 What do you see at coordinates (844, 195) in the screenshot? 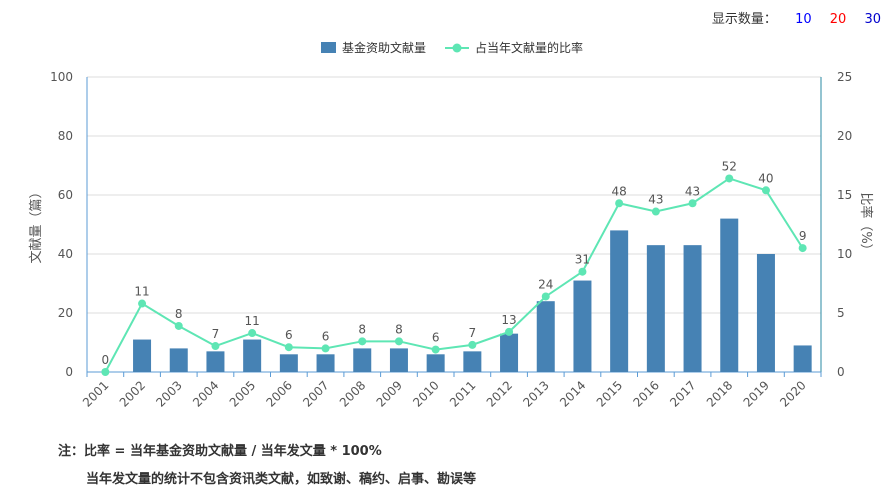
I see `y2-tick-label: 15` at bounding box center [844, 195].